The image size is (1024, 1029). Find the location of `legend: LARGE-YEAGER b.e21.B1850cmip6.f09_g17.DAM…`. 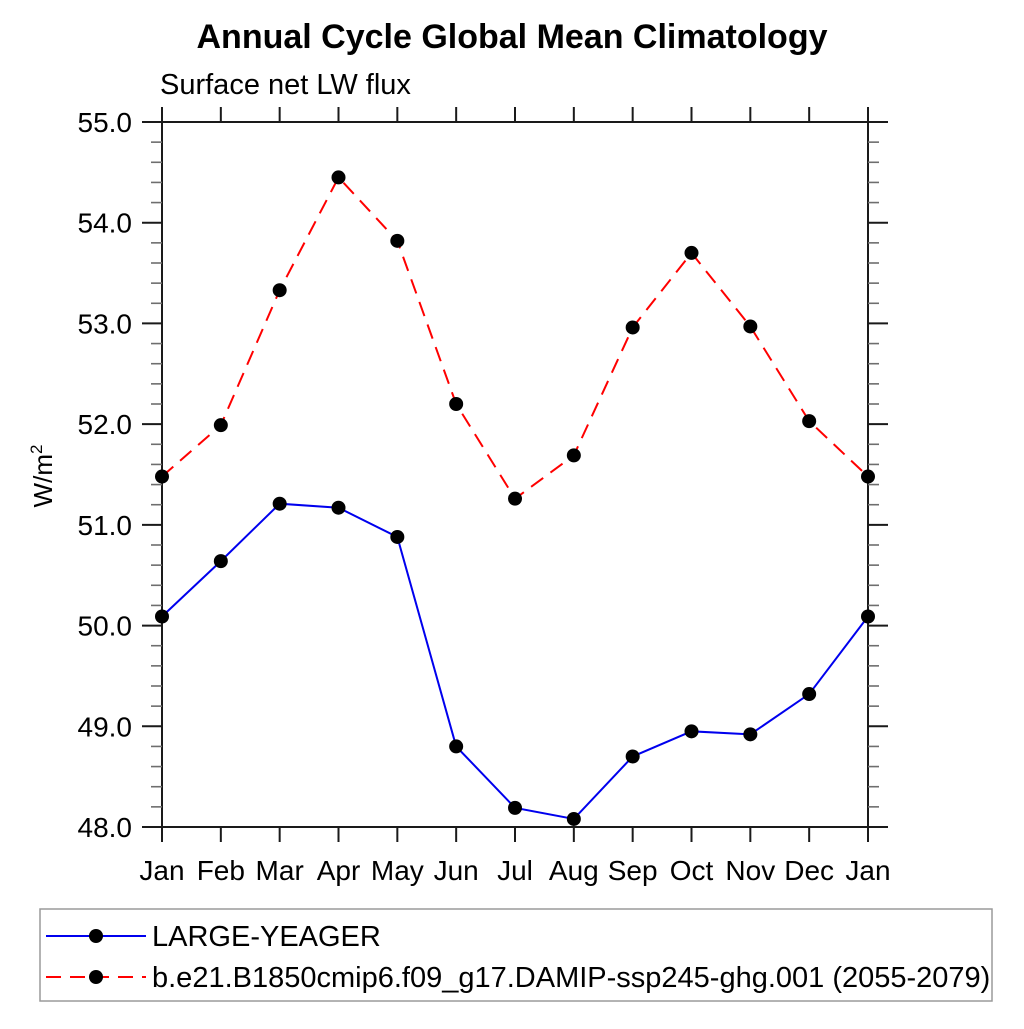

legend: LARGE-YEAGER b.e21.B1850cmip6.f09_g17.DAM… is located at coordinates (516, 955).